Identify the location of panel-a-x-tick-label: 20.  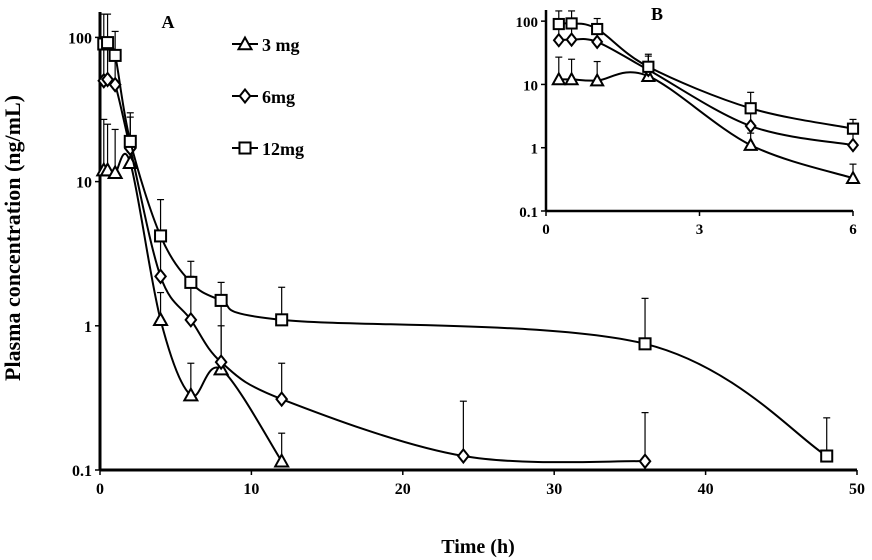
(403, 489).